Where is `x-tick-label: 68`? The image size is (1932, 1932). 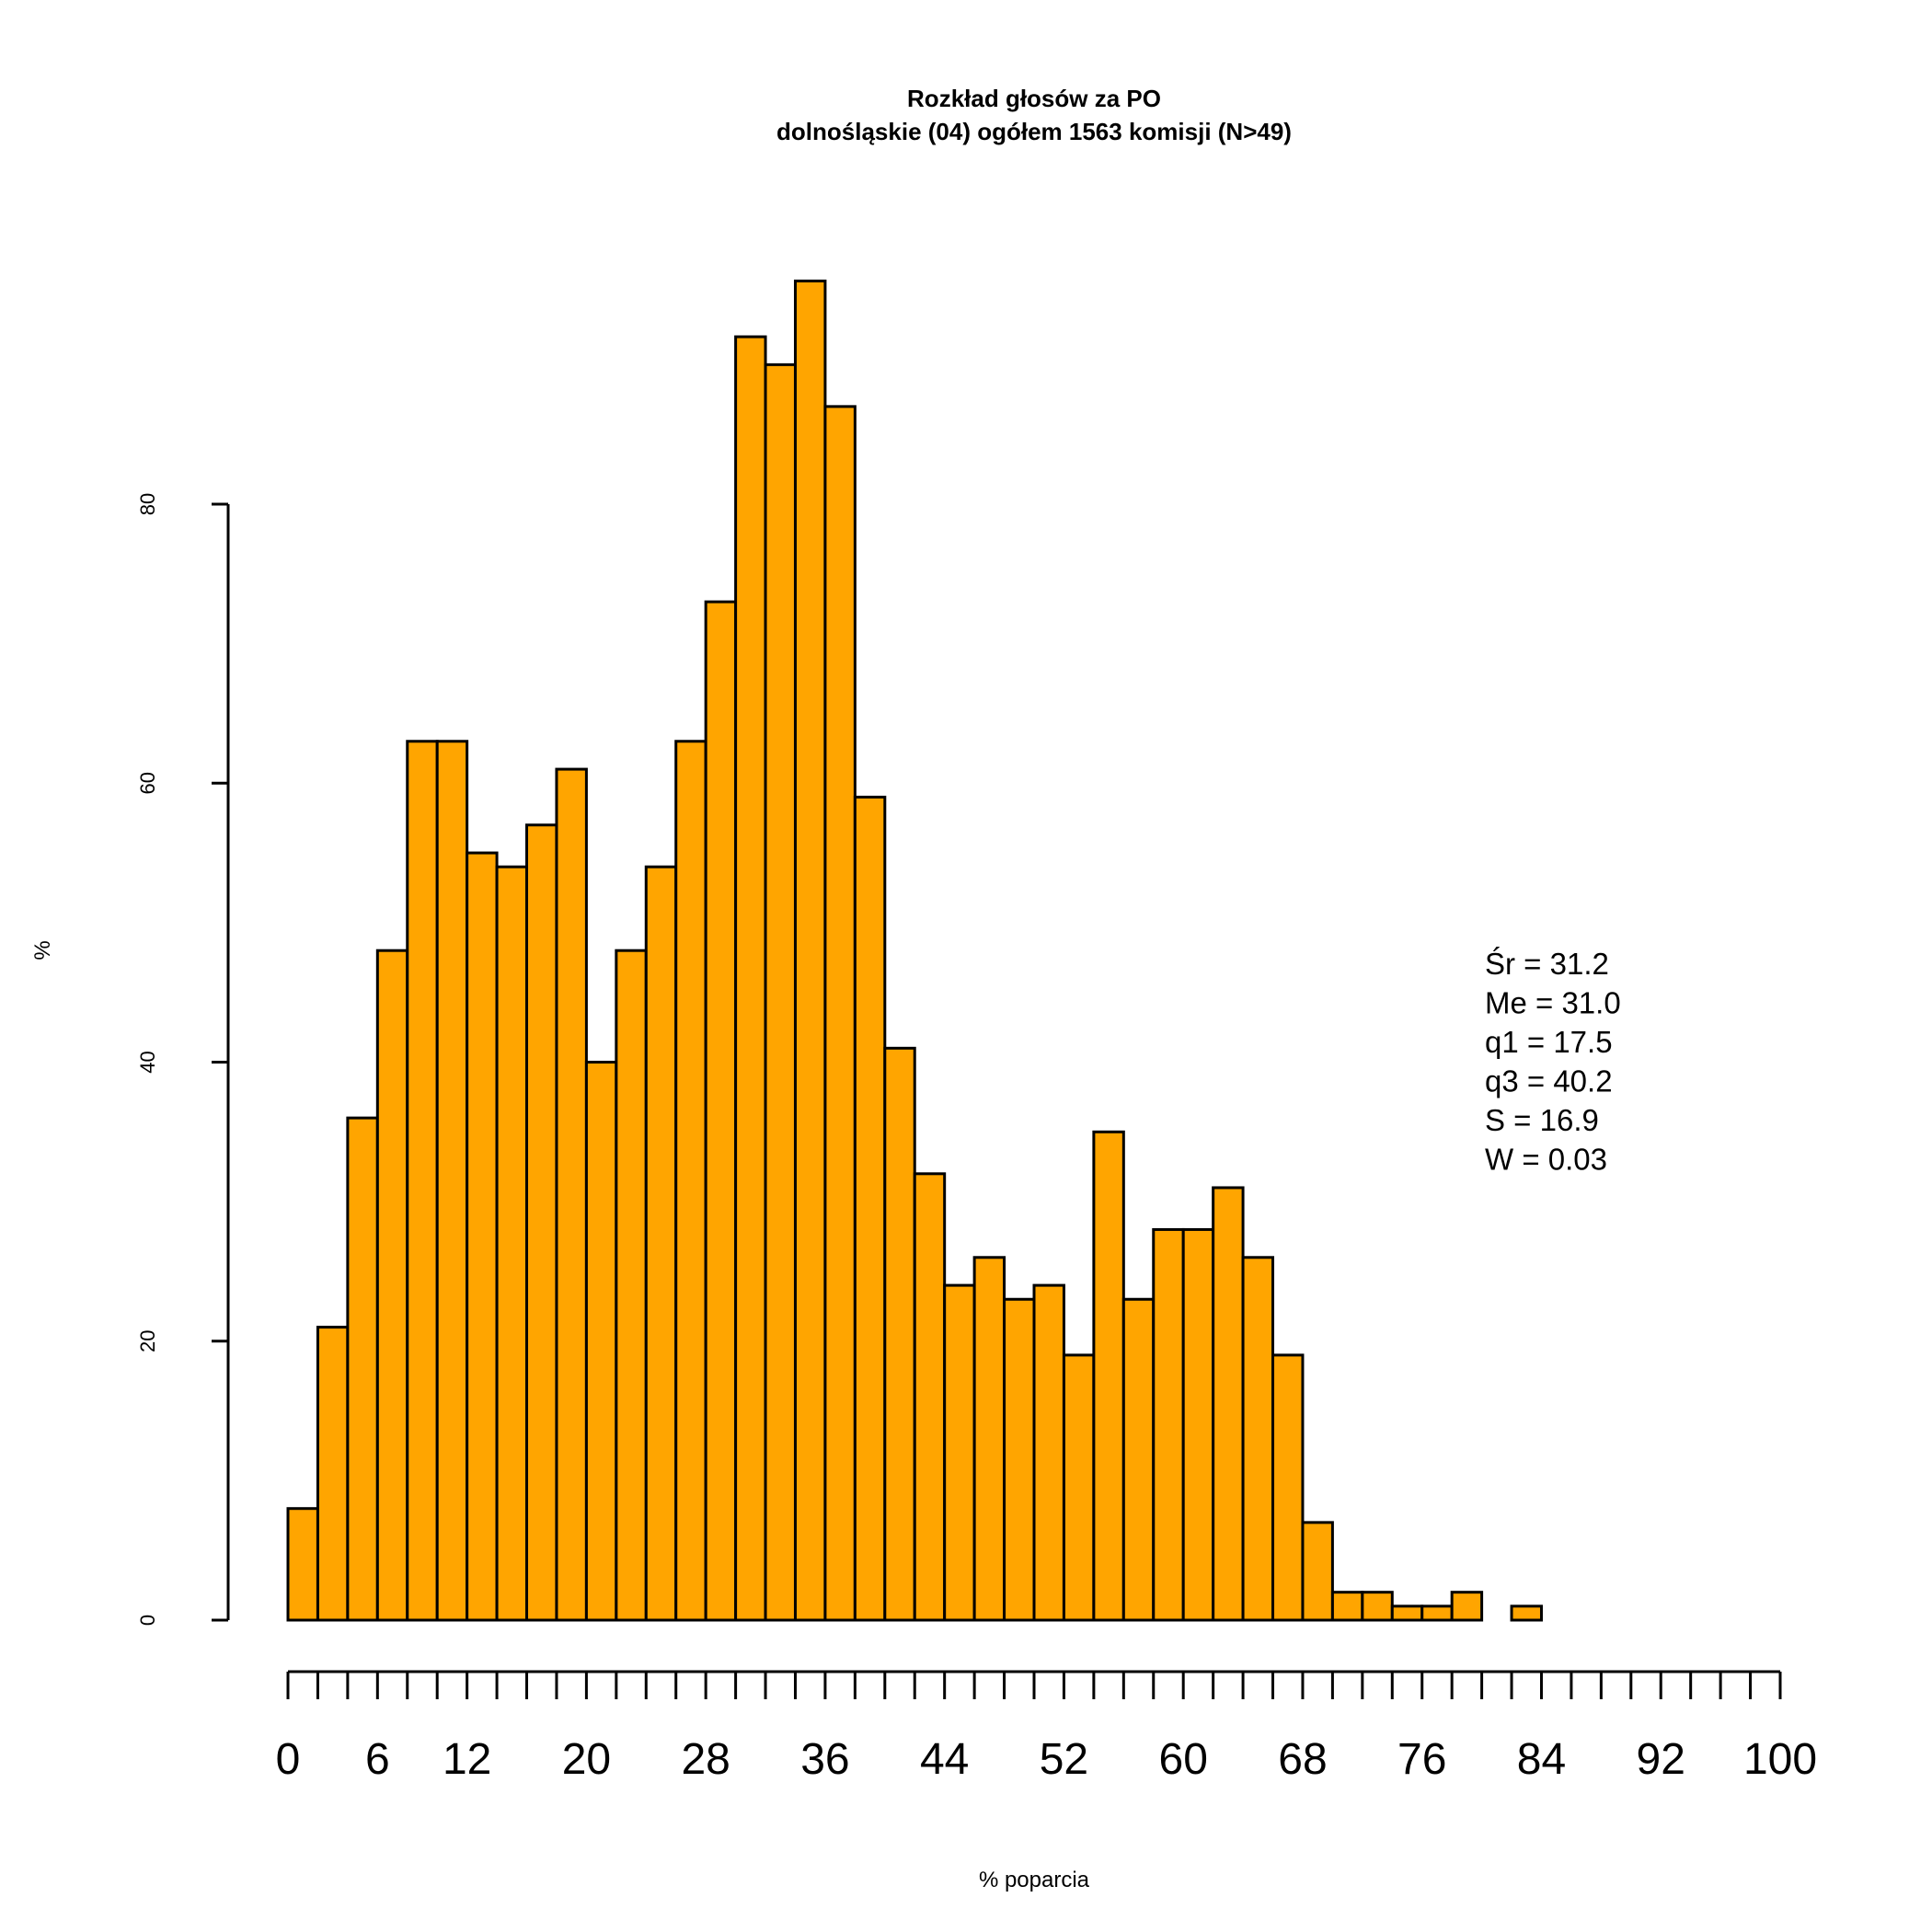 x-tick-label: 68 is located at coordinates (1302, 1759).